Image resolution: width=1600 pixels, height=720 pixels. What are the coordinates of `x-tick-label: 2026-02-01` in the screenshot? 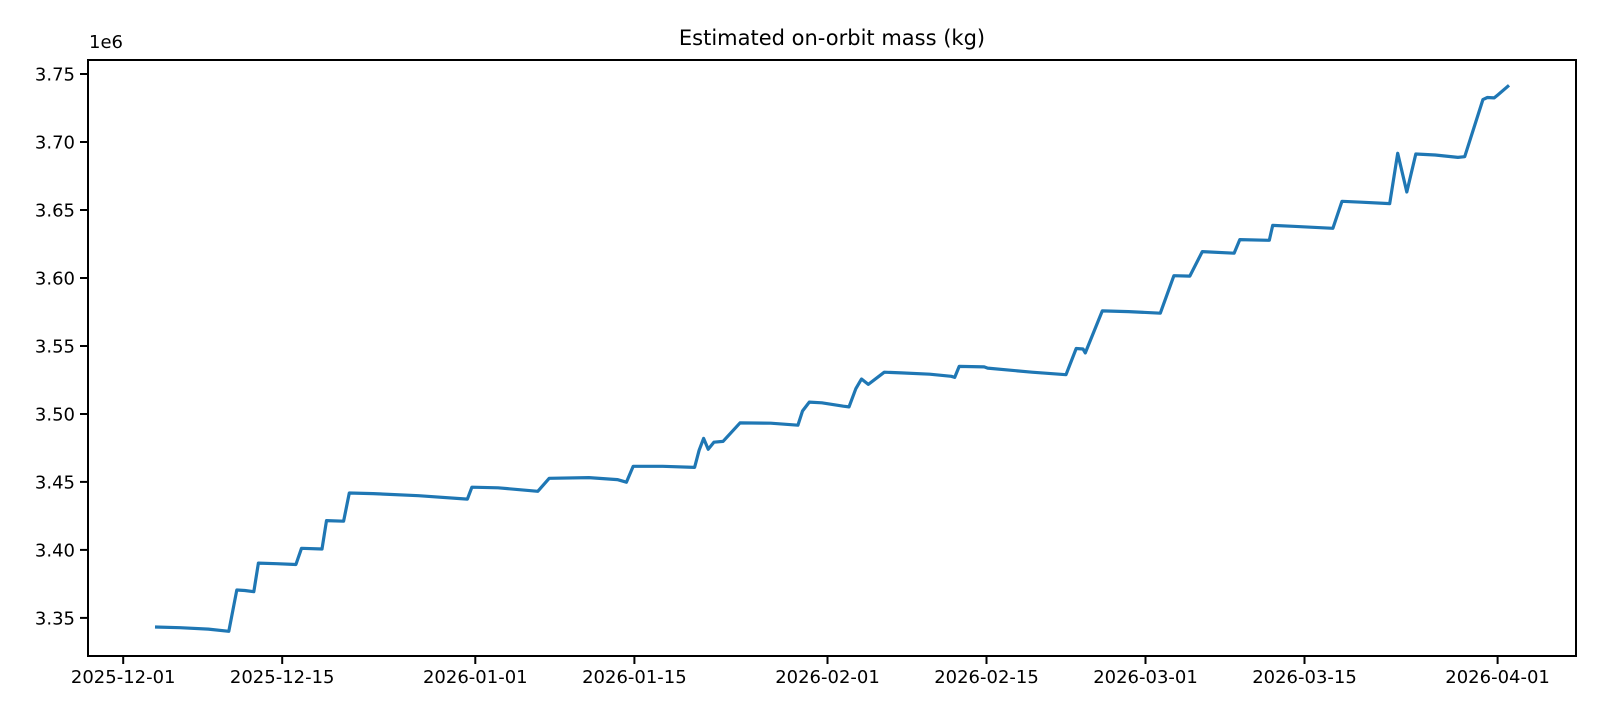 It's located at (827, 677).